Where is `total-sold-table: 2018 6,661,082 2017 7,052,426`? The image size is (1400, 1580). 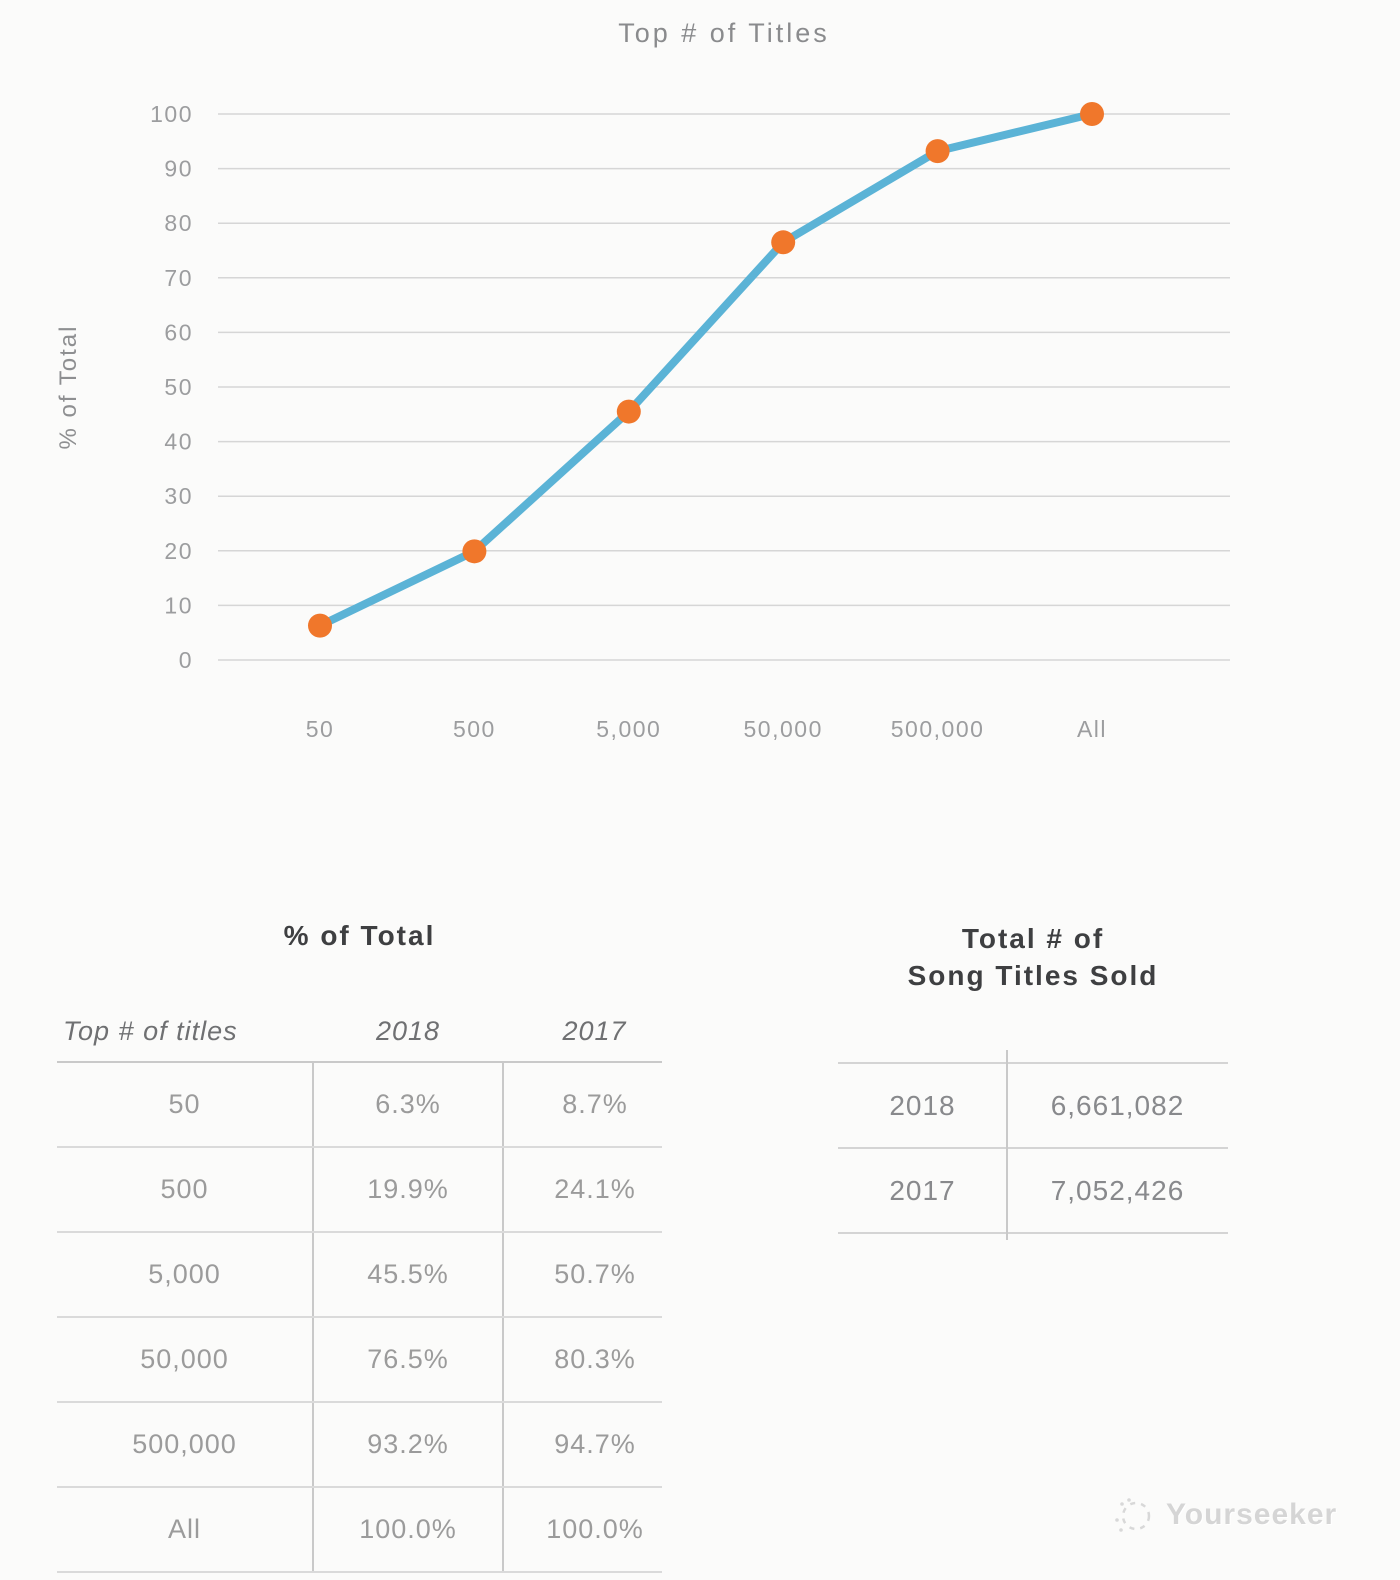 total-sold-table: 2018 6,661,082 2017 7,052,426 is located at coordinates (1033, 1148).